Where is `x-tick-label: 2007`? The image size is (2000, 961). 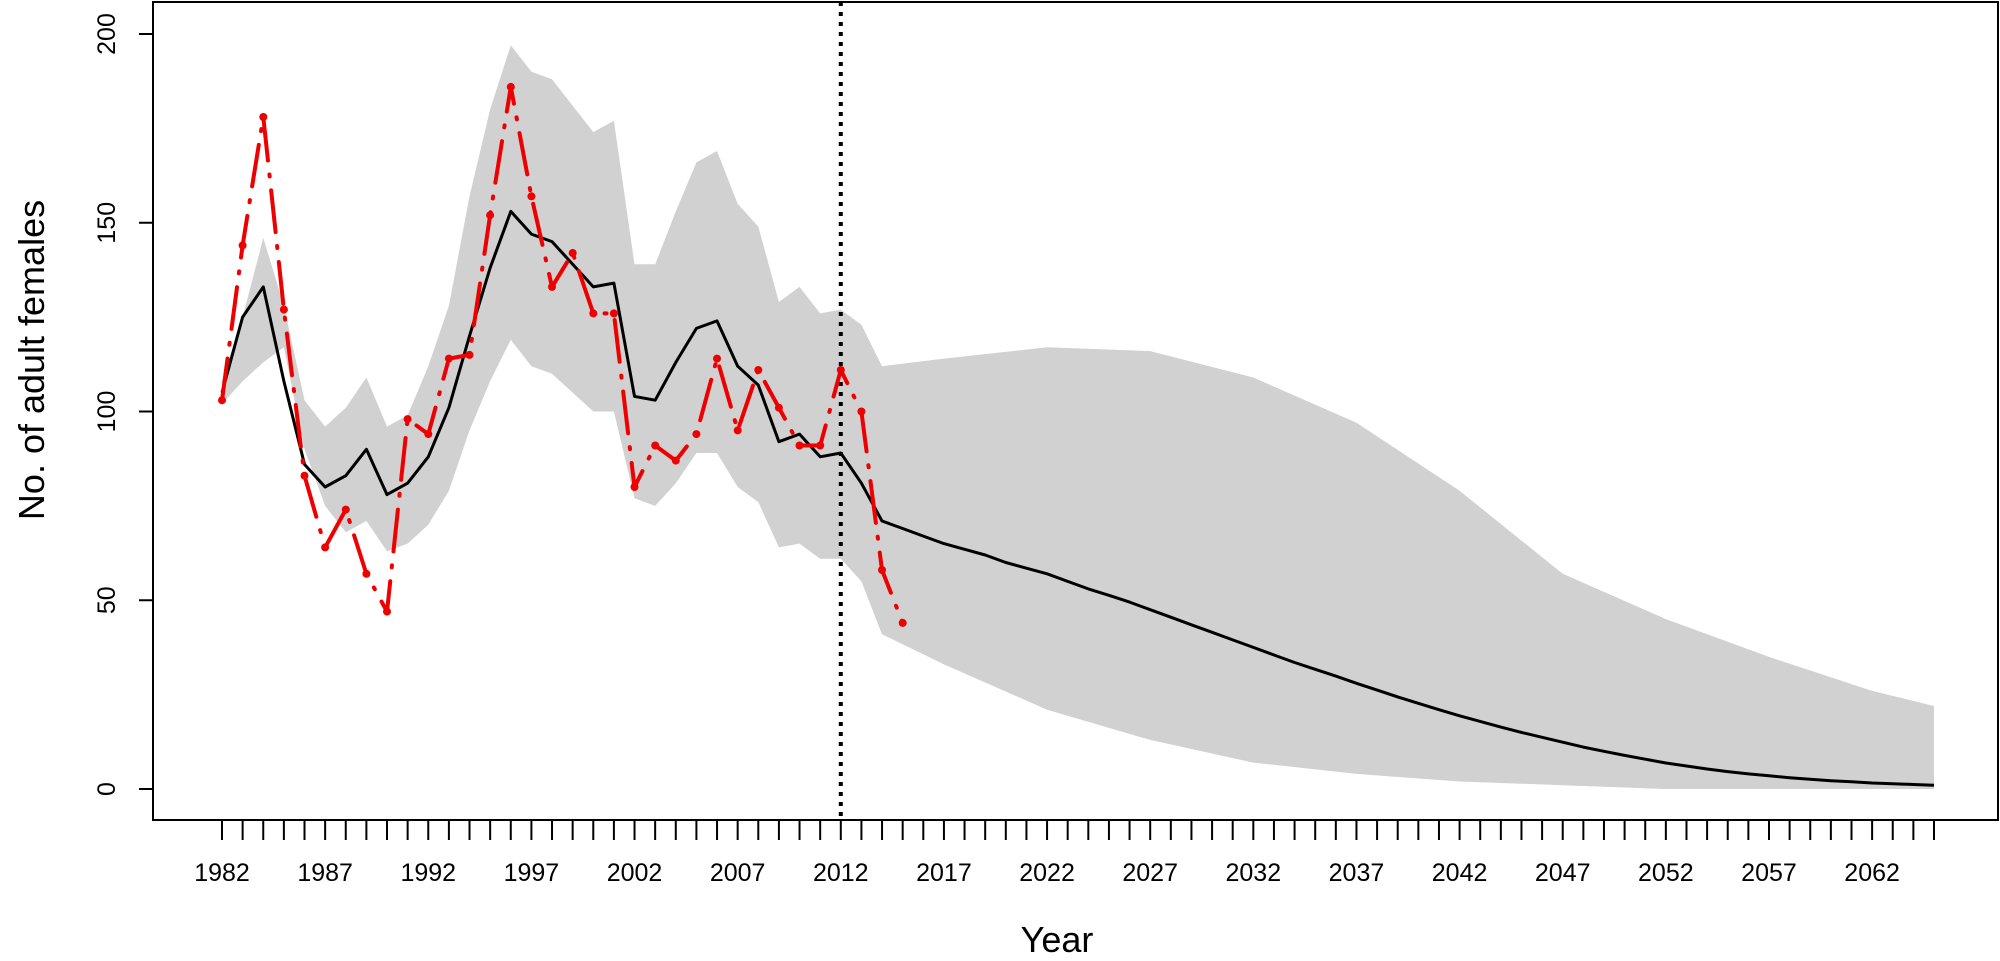 x-tick-label: 2007 is located at coordinates (738, 873).